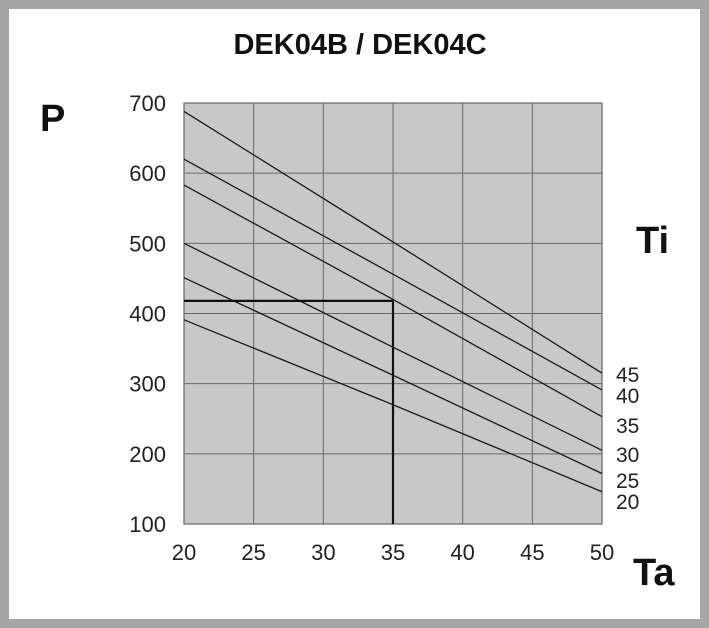 This screenshot has height=628, width=709. What do you see at coordinates (147, 243) in the screenshot?
I see `y-tick-label: 500` at bounding box center [147, 243].